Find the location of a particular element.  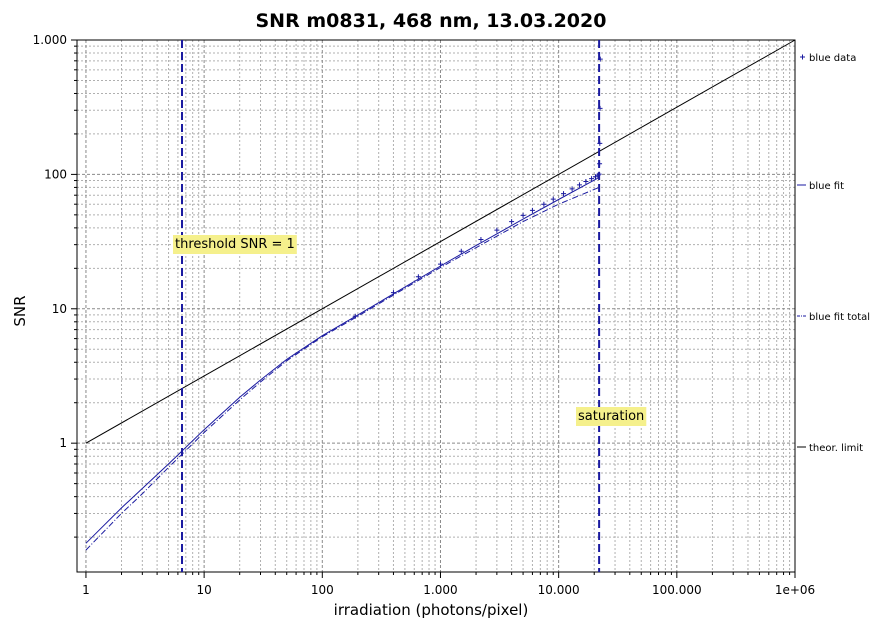

legend-entry: blue fit is located at coordinates (826, 186).